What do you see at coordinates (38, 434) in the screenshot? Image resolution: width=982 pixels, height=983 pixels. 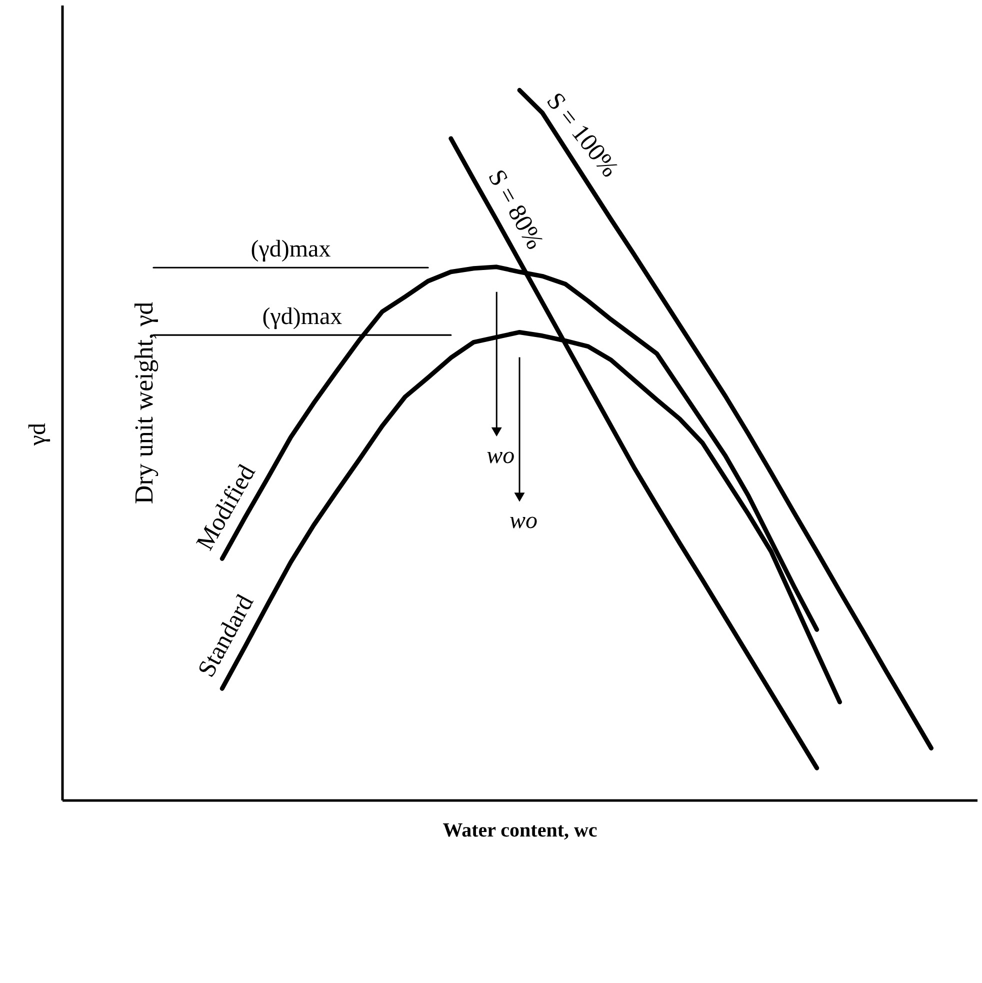 I see `text: γd` at bounding box center [38, 434].